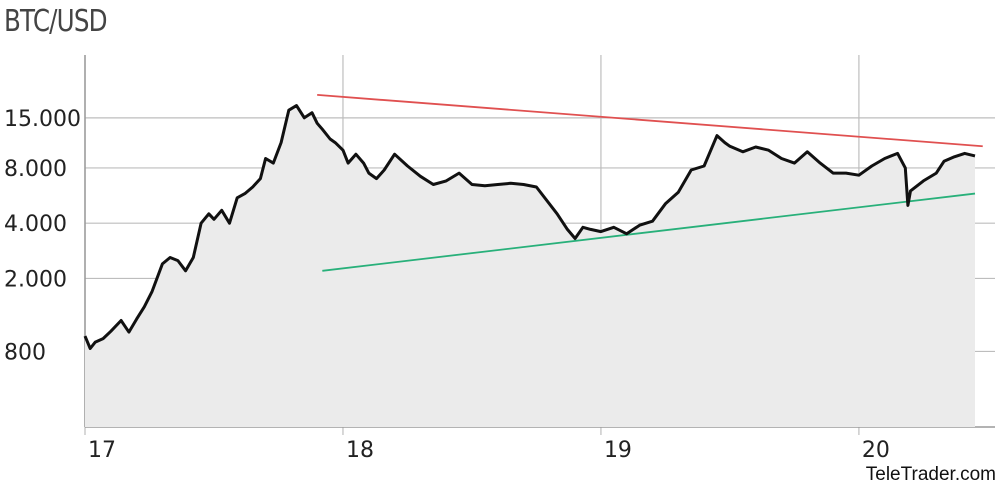 The image size is (1000, 490). What do you see at coordinates (25, 352) in the screenshot?
I see `y-tick-label: 800` at bounding box center [25, 352].